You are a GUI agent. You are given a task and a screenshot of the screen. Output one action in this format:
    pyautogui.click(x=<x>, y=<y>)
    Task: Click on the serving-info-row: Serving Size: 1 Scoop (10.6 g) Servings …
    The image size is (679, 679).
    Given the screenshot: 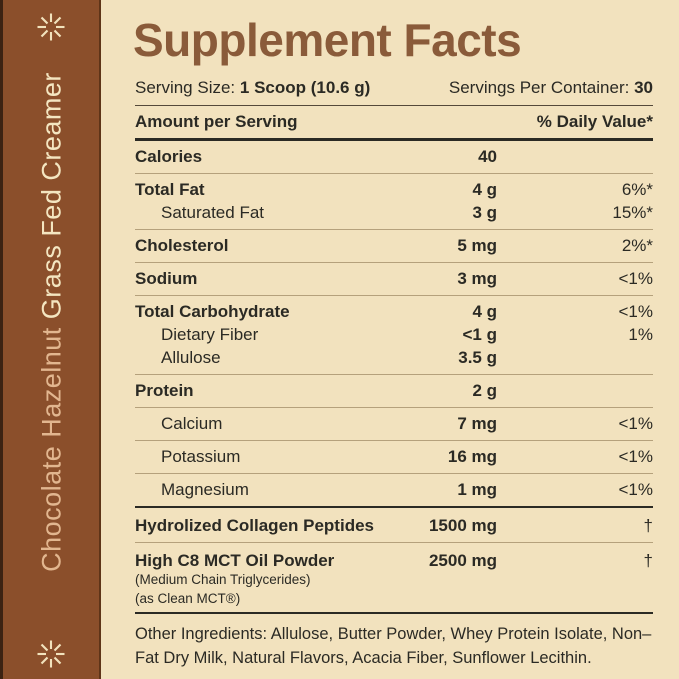 What is the action you would take?
    pyautogui.click(x=394, y=92)
    